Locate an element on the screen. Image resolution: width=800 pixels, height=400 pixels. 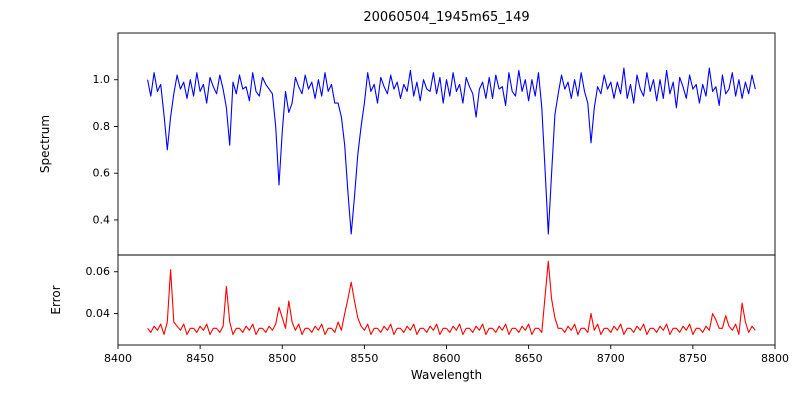
wavelength-axis-label: Wavelength is located at coordinates (446, 375).